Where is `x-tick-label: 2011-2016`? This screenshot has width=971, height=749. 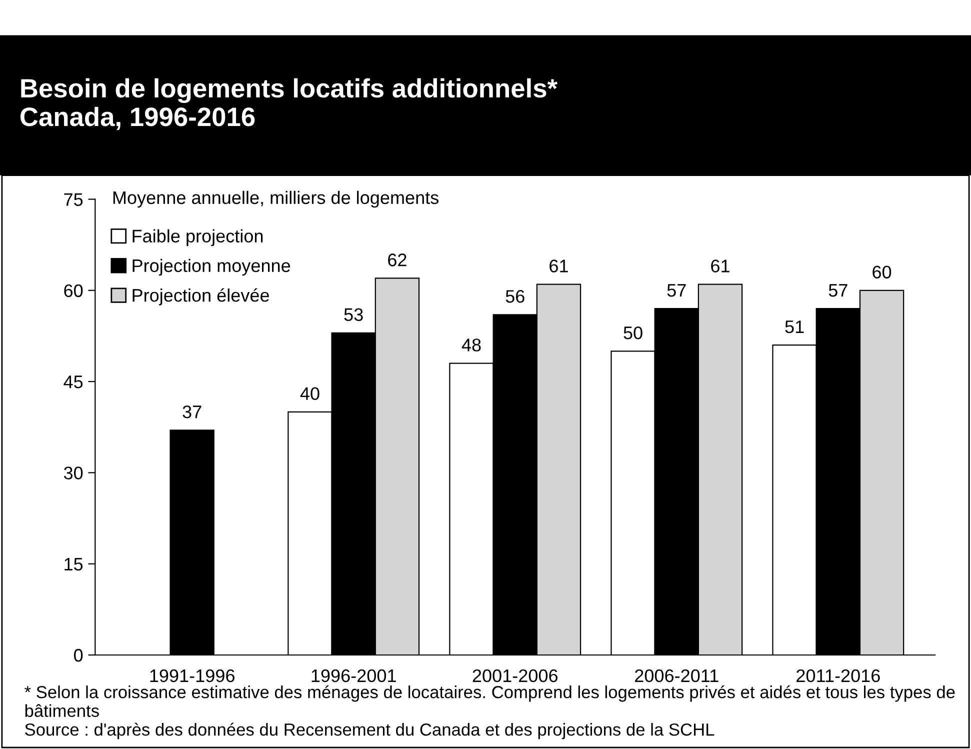
x-tick-label: 2011-2016 is located at coordinates (838, 675).